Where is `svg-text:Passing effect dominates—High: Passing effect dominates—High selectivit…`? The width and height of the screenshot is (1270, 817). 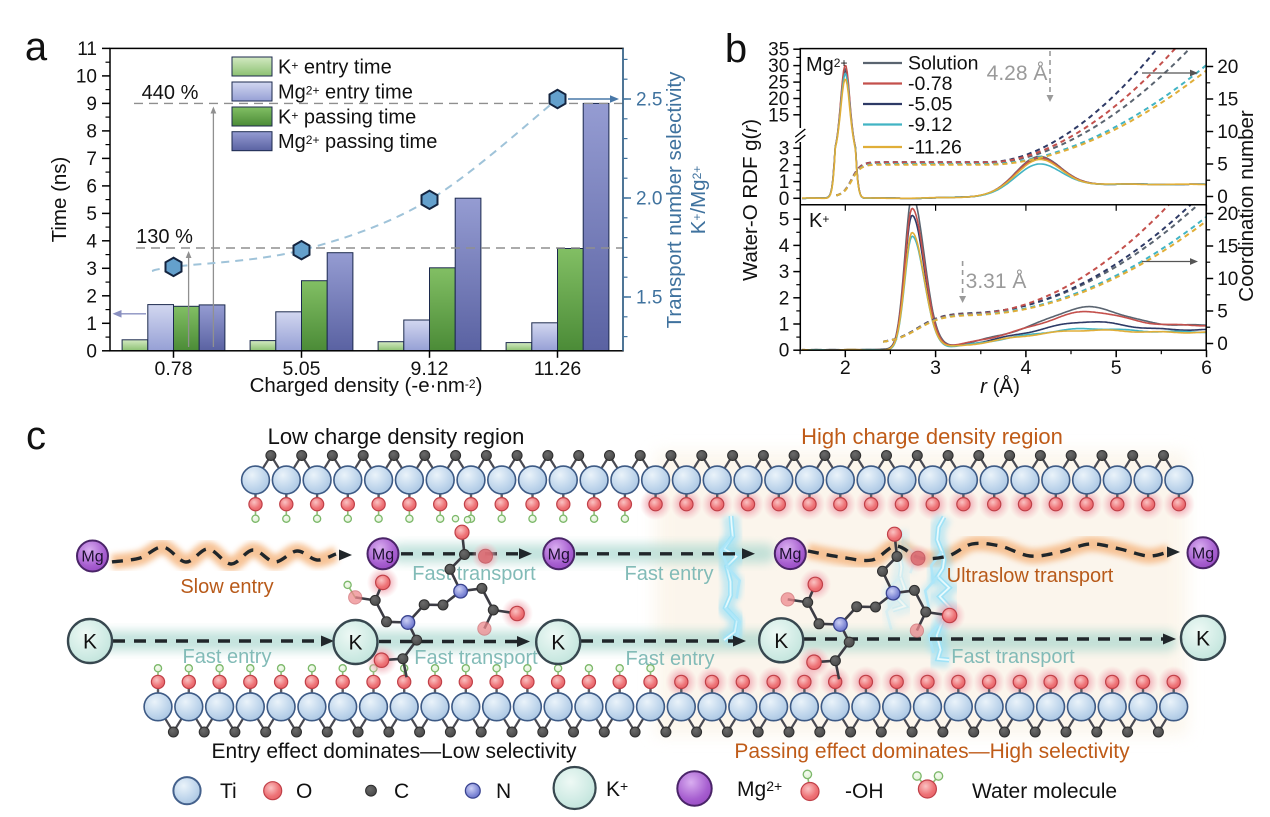
svg-text:Passing effect dominates—High: Passing effect dominates—High selectivit… is located at coordinates (932, 751).